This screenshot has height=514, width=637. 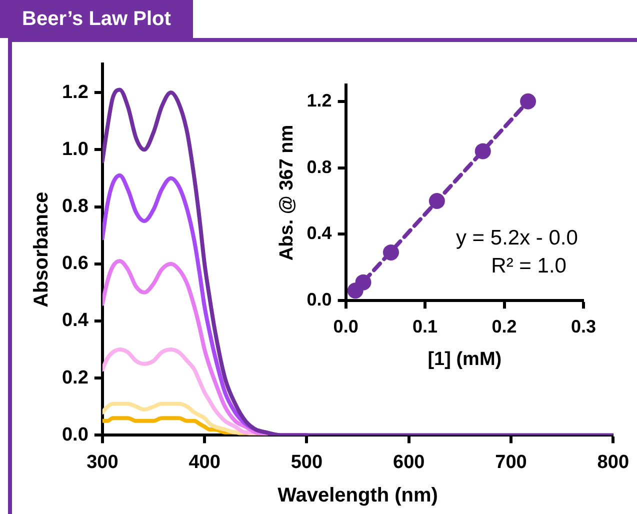 I want to click on y-axis-title: Absorbance, so click(x=41, y=250).